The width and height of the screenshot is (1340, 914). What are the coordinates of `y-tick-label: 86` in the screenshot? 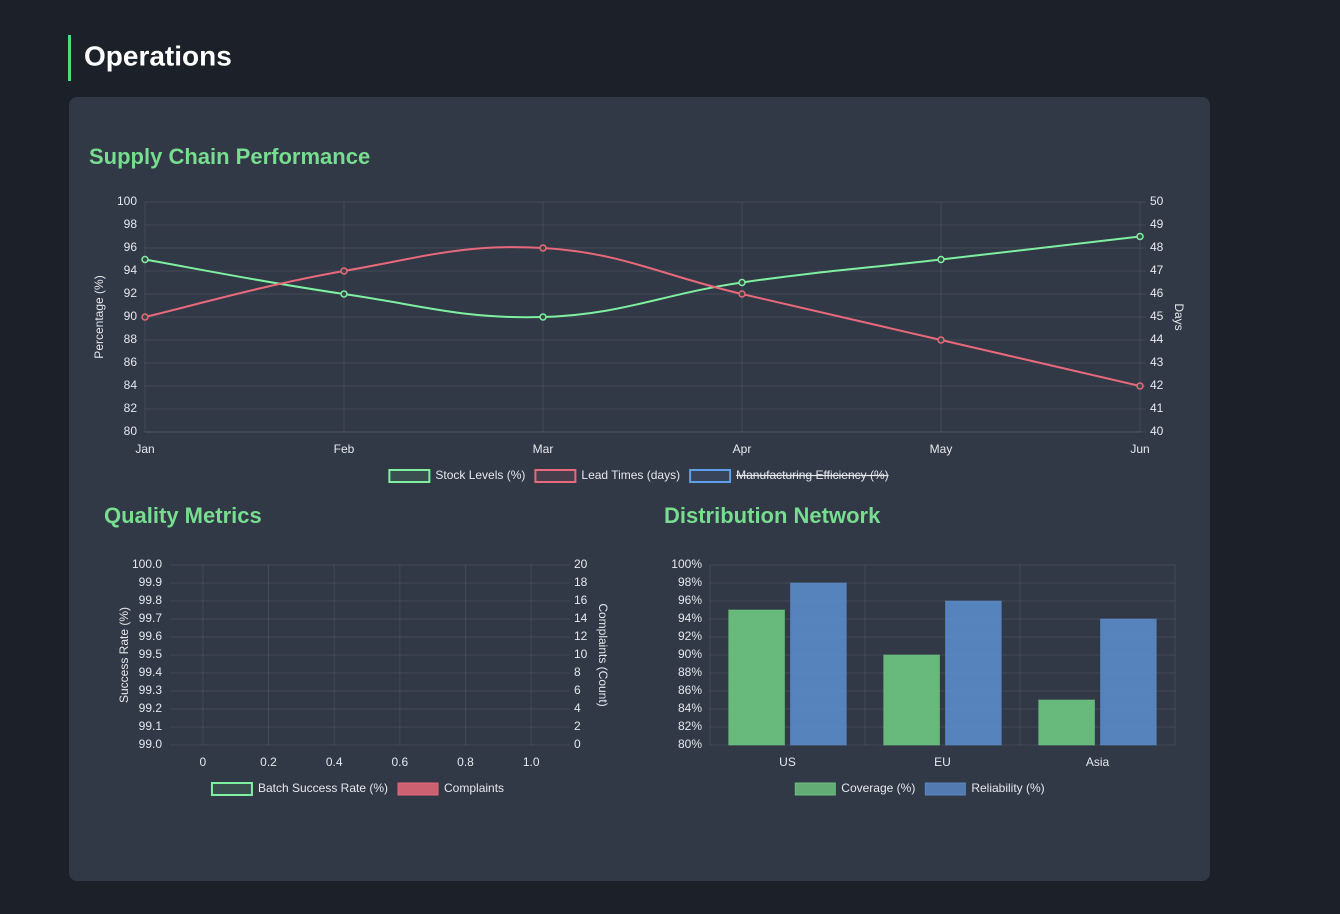 It's located at (131, 362).